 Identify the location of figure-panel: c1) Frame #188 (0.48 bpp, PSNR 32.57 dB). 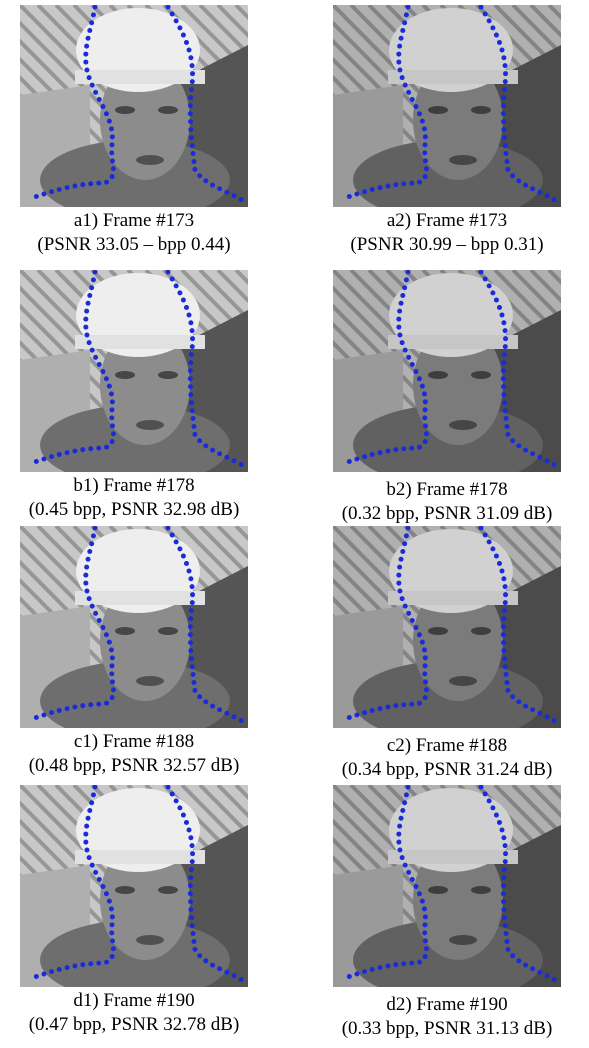
(134, 652).